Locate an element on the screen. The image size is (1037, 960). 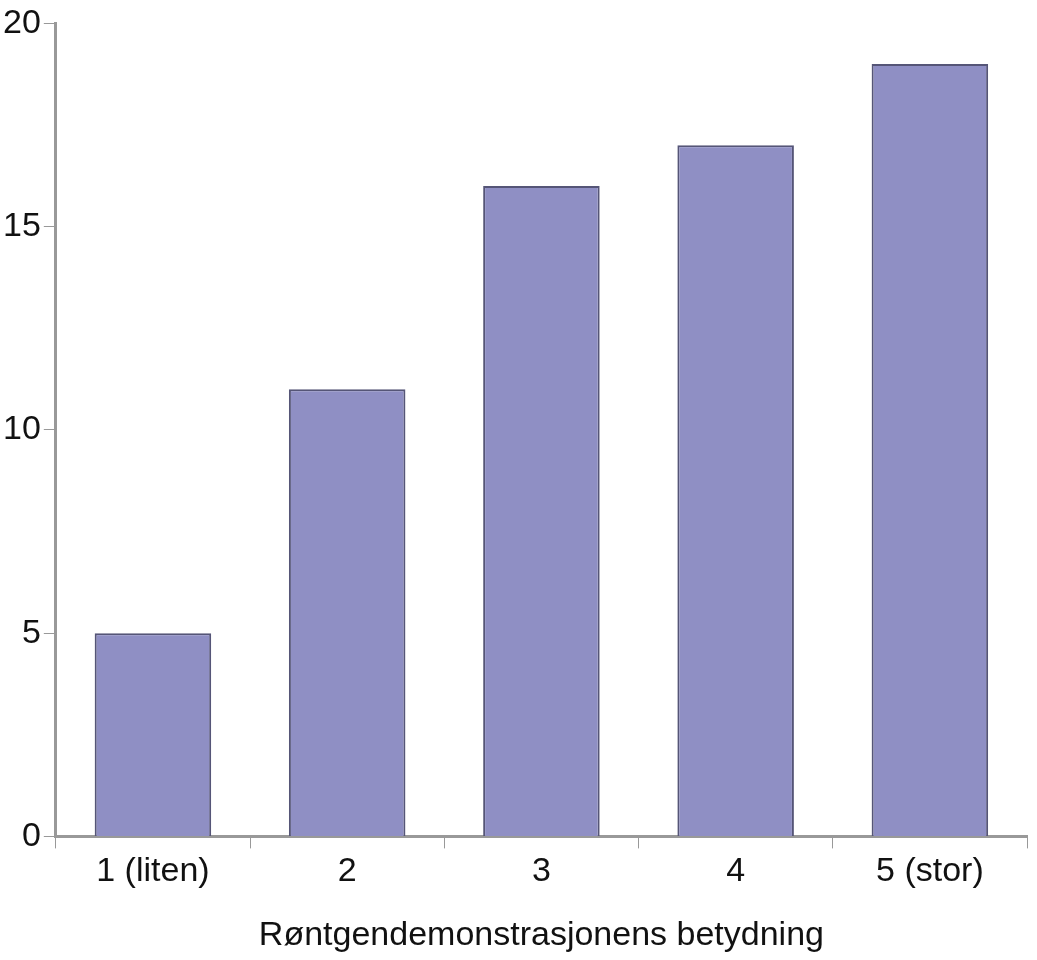
x-tick-label: 4 is located at coordinates (736, 869).